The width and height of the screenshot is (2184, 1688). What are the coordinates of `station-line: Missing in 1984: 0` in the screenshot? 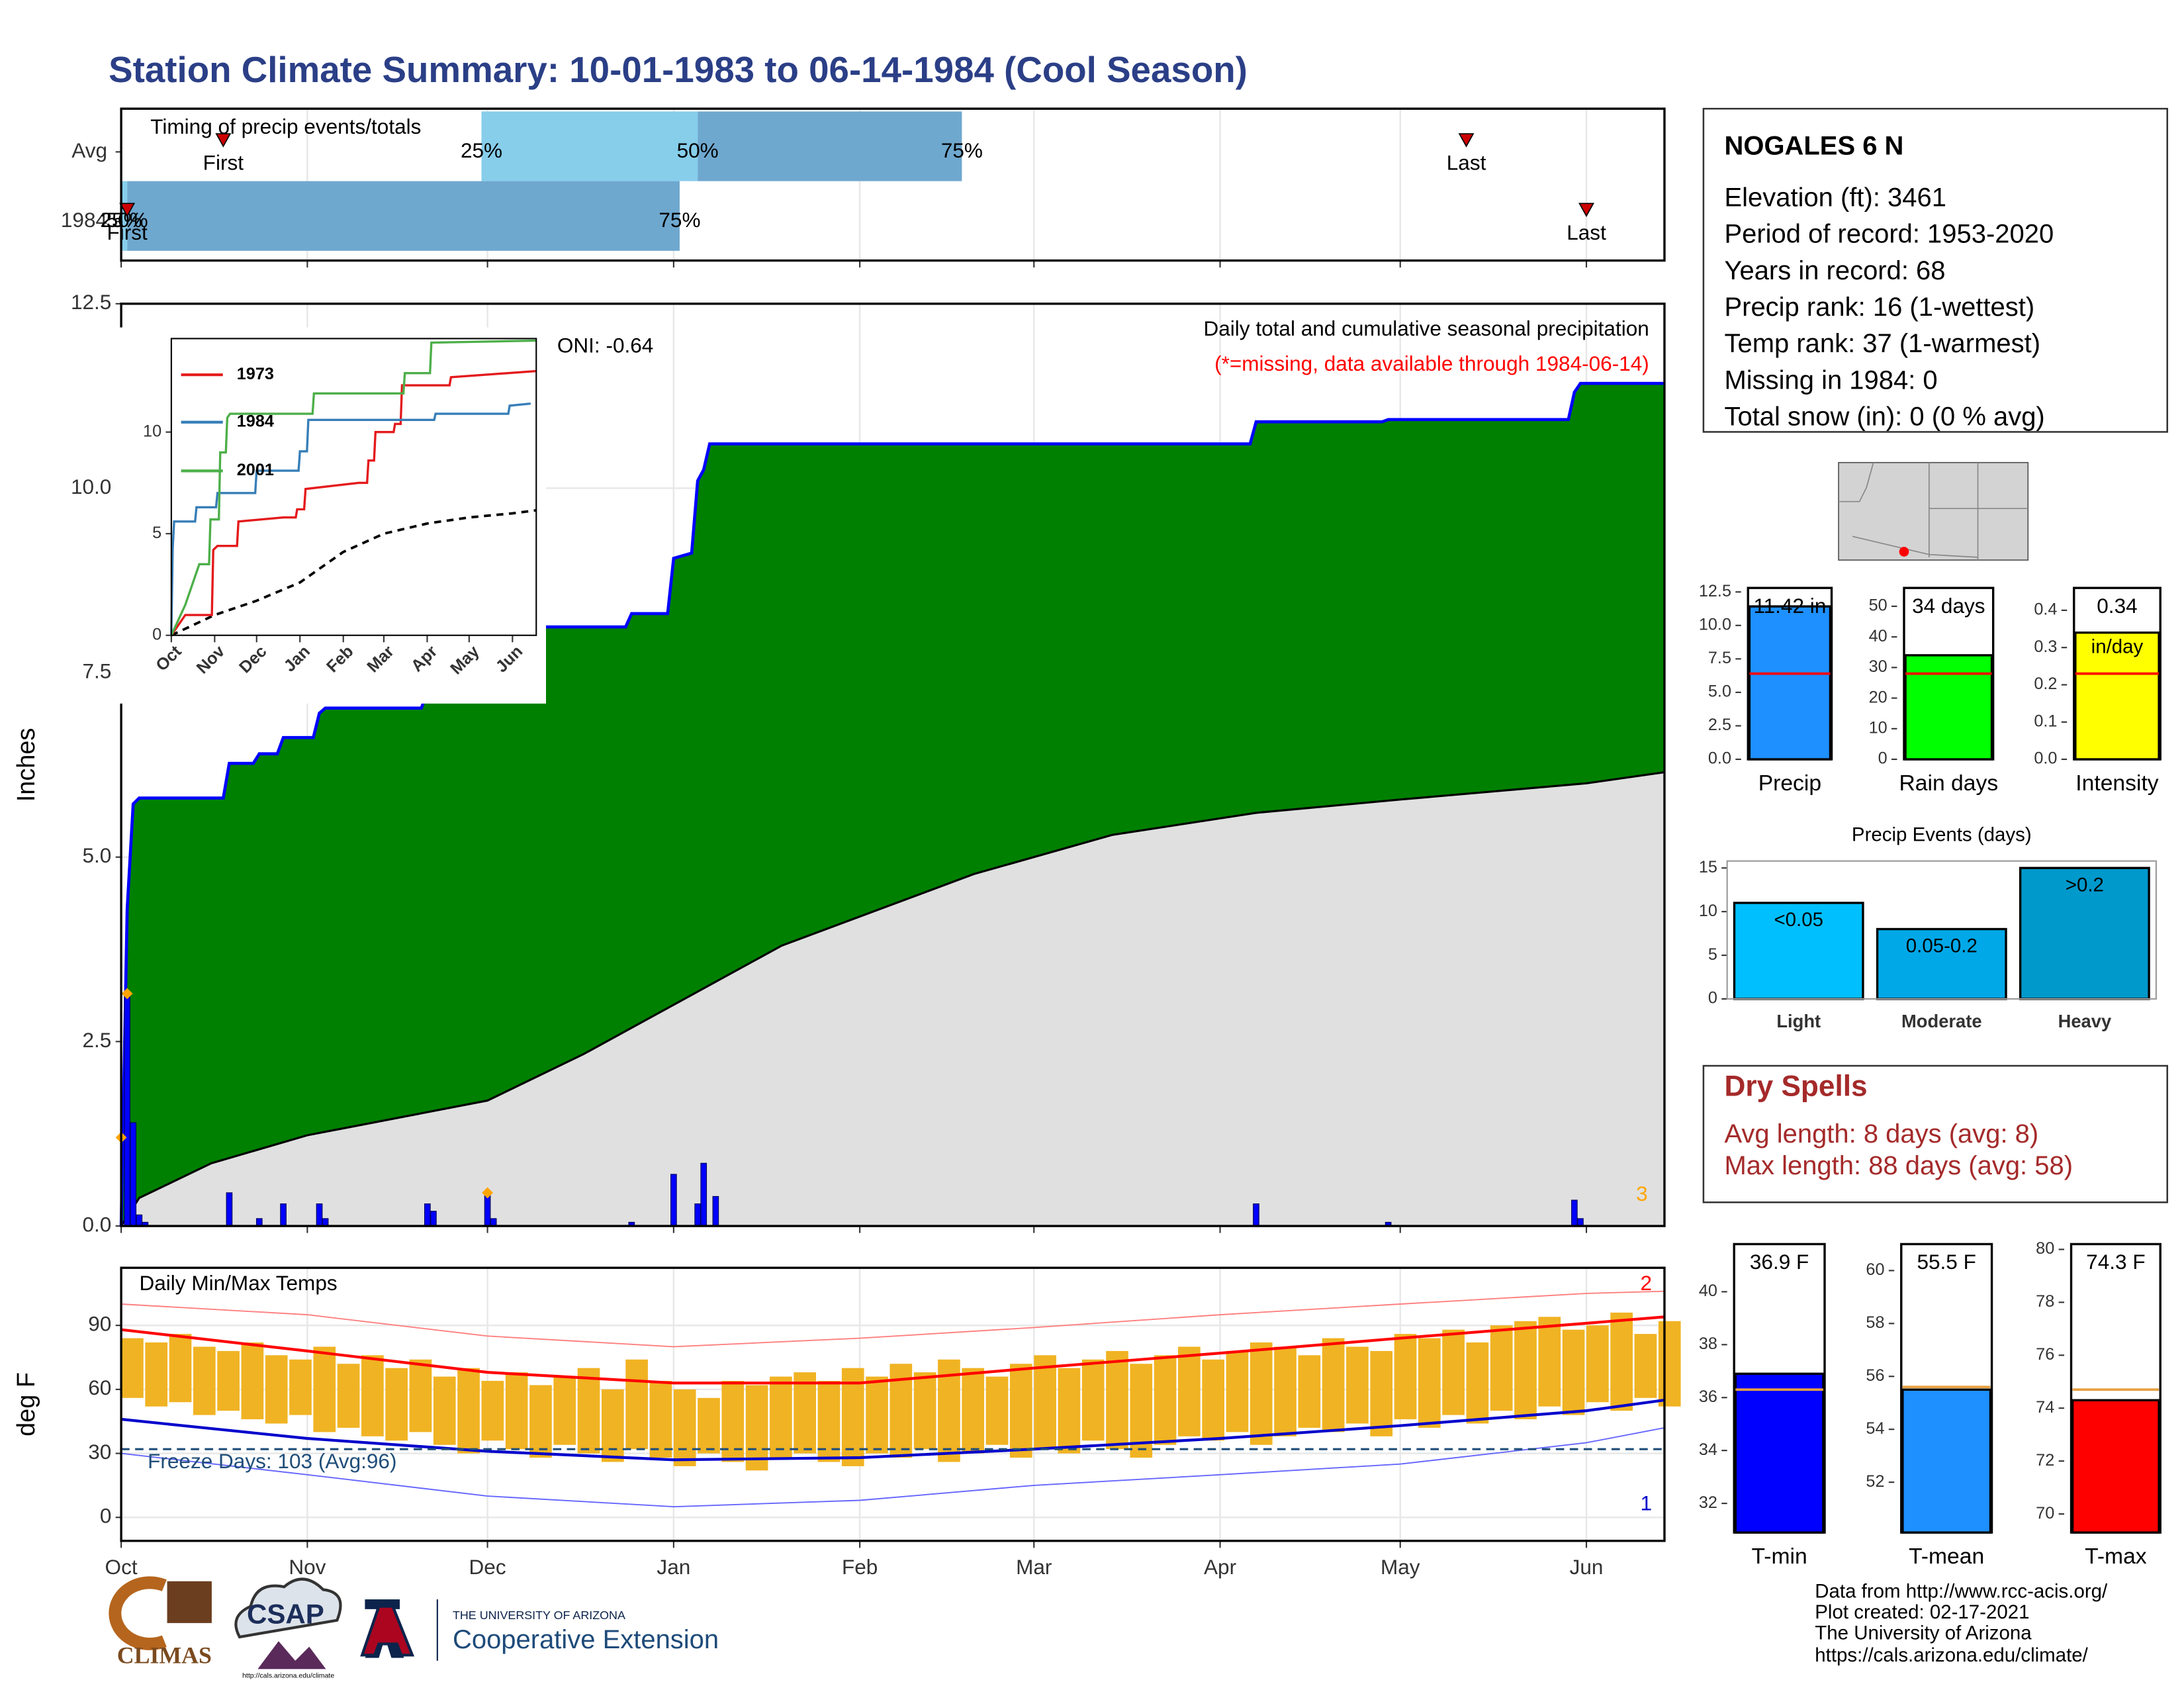 It's located at (1831, 380).